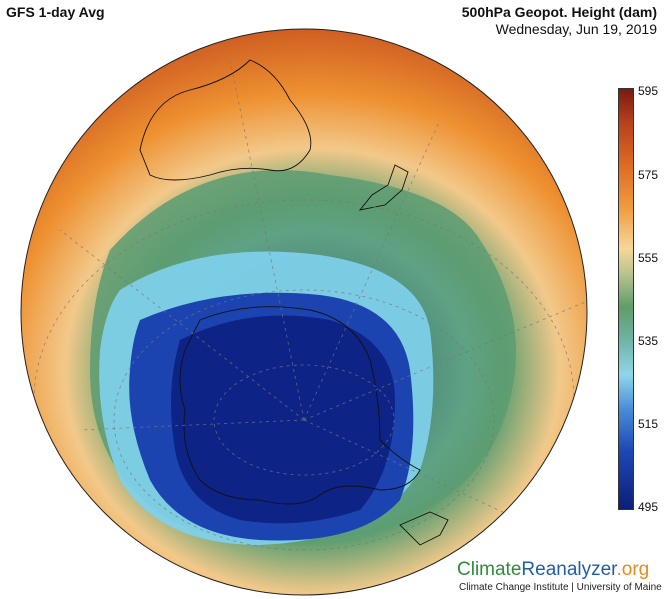 The image size is (665, 599). What do you see at coordinates (626, 299) in the screenshot?
I see `colorbar` at bounding box center [626, 299].